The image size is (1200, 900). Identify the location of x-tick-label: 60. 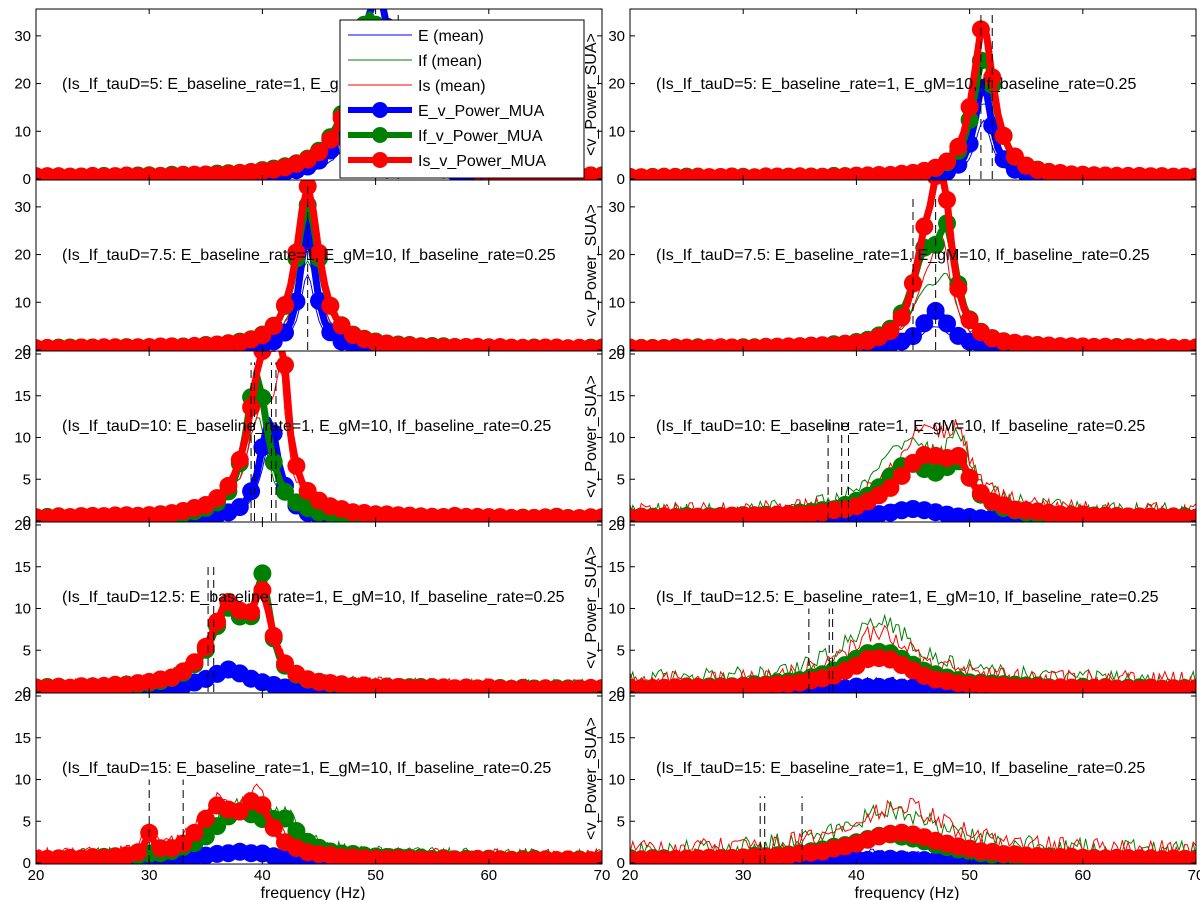
(1082, 875).